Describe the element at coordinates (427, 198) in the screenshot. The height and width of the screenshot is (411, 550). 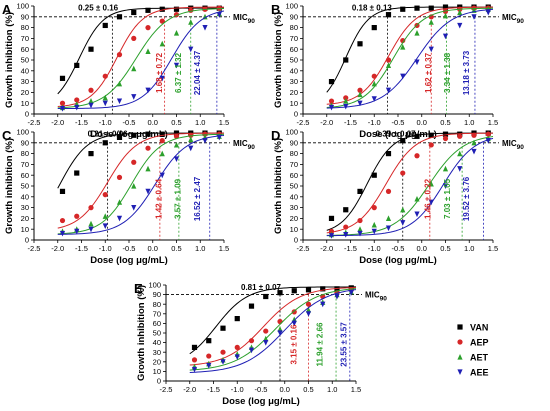
I see `ic-annotation-aep: 1.46 ± 0.22` at that location.